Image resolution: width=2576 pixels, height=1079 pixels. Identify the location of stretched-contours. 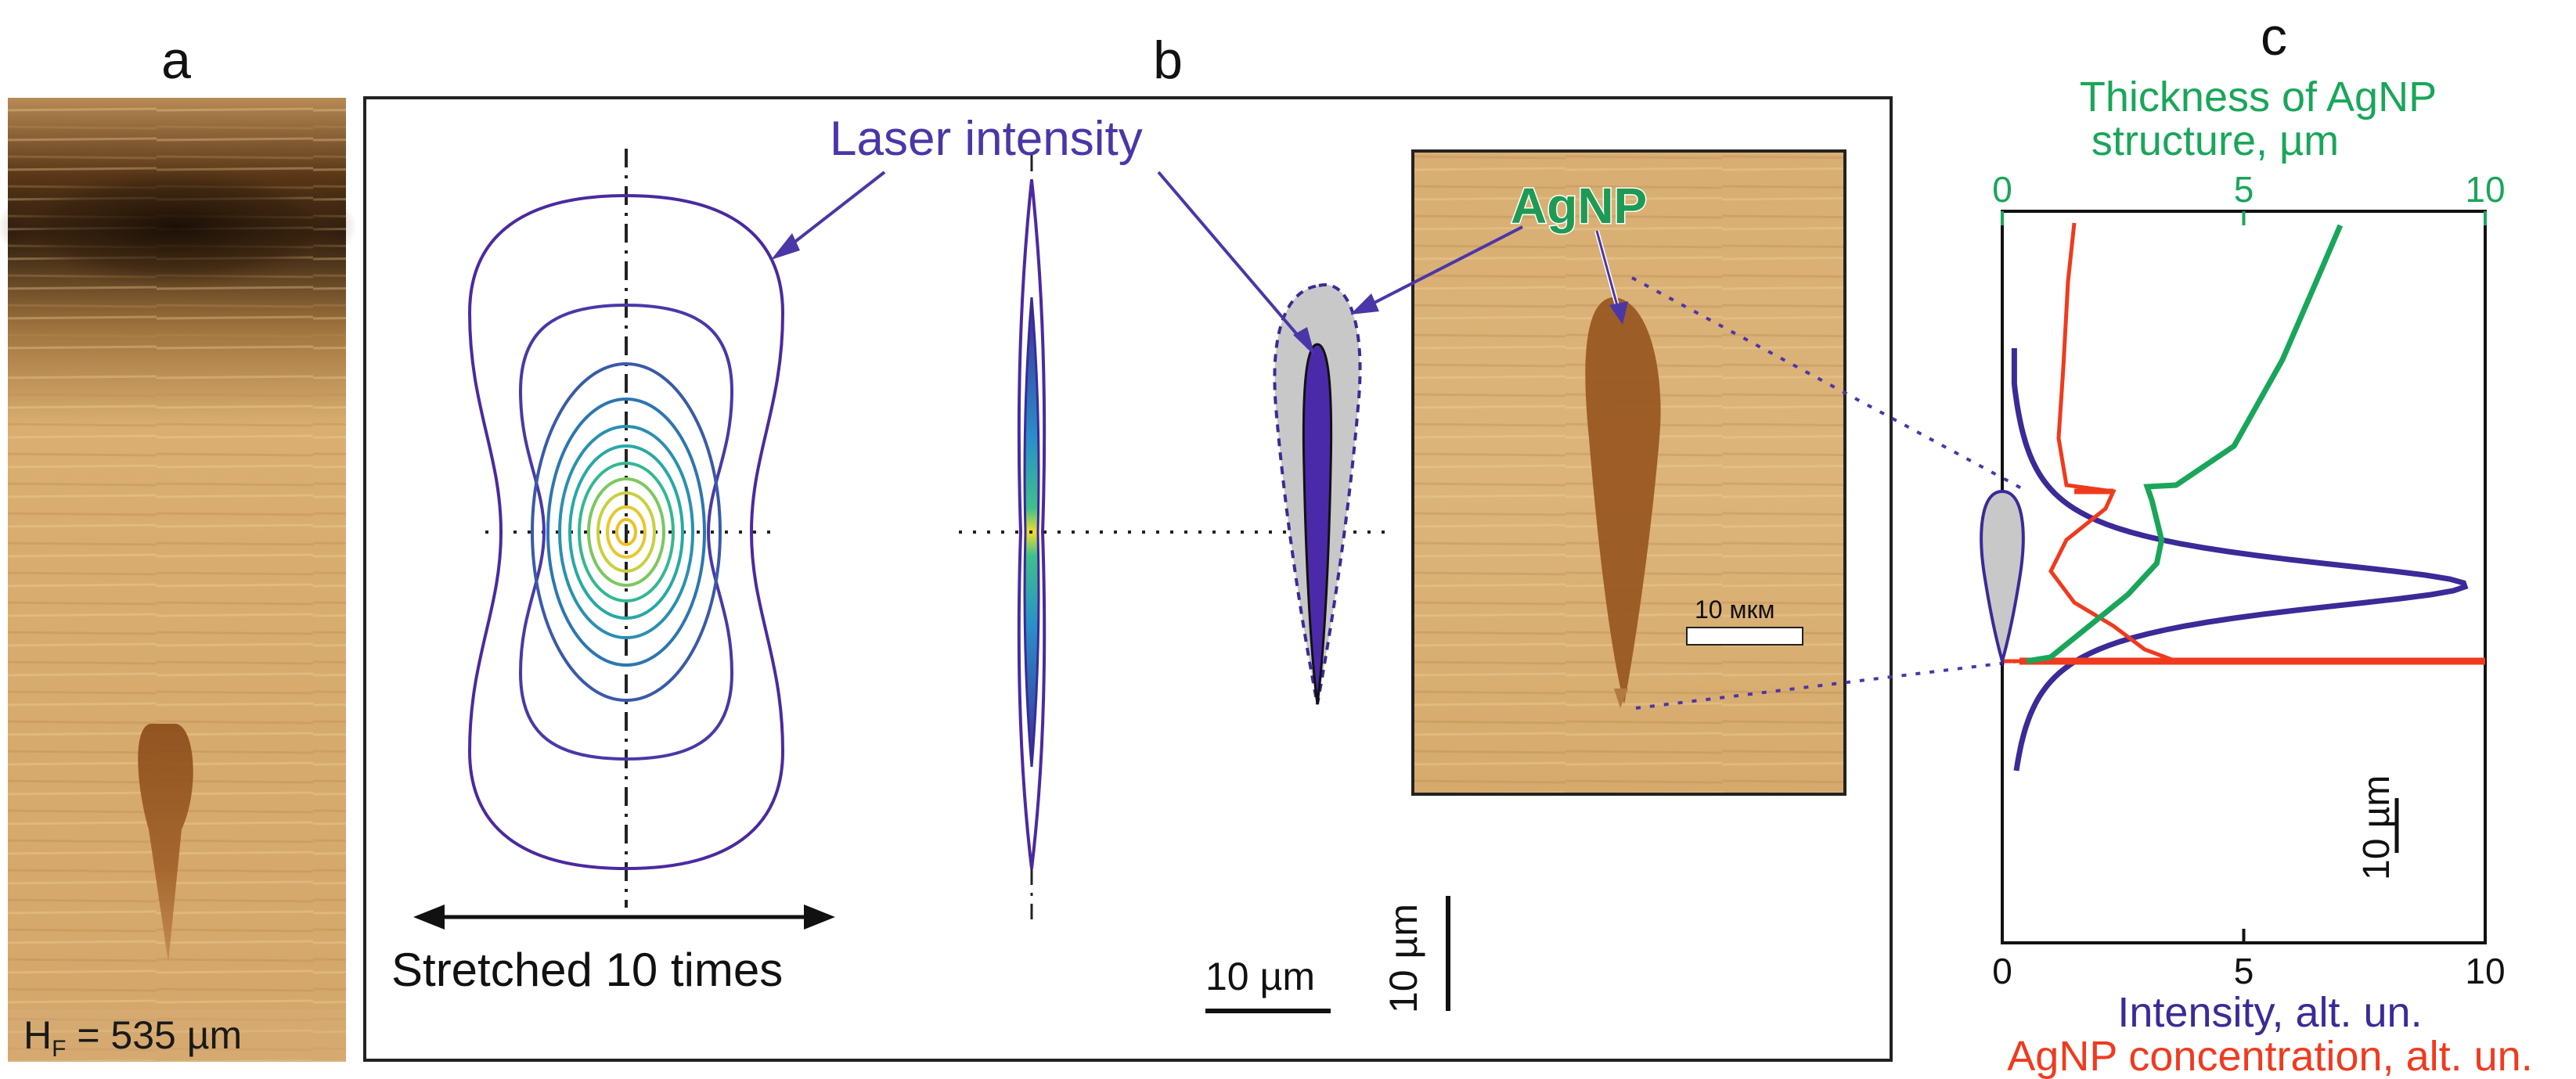
(626, 532).